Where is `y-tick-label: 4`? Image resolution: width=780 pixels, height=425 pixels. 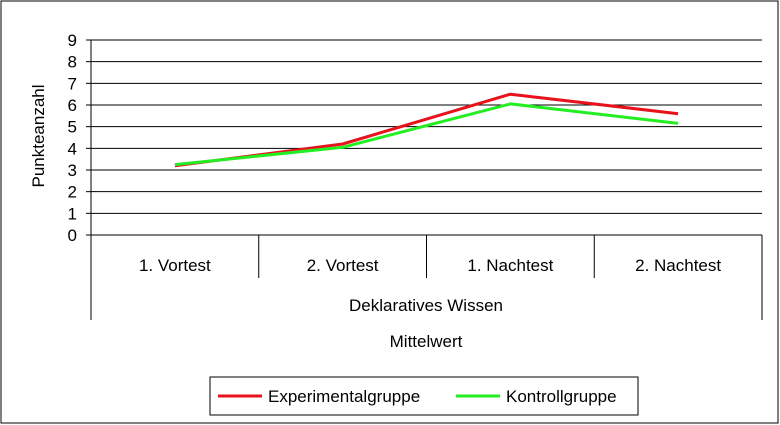 y-tick-label: 4 is located at coordinates (72, 148).